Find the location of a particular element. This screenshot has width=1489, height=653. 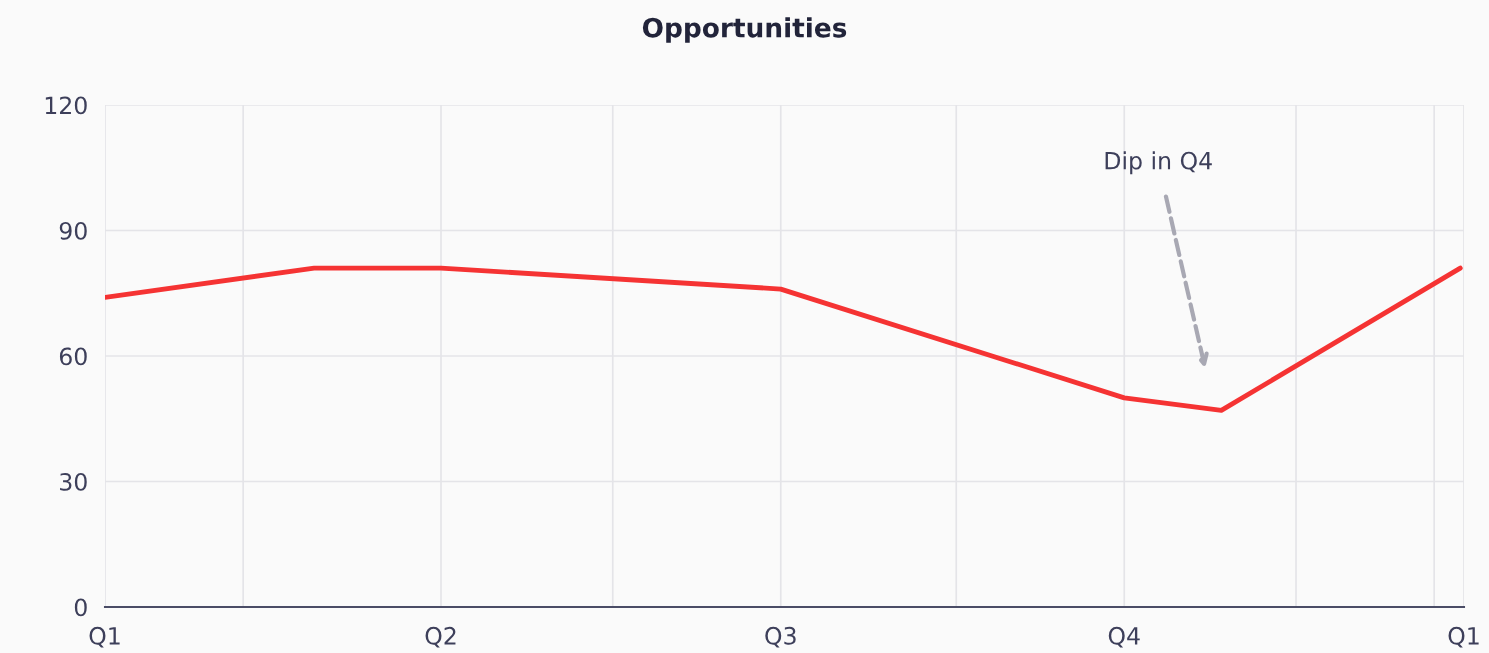

annotation: Dip in Q4 is located at coordinates (1158, 163).